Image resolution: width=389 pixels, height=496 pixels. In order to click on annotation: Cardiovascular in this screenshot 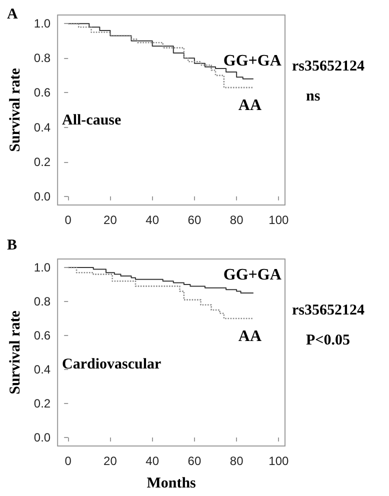, I will do `click(112, 364)`.